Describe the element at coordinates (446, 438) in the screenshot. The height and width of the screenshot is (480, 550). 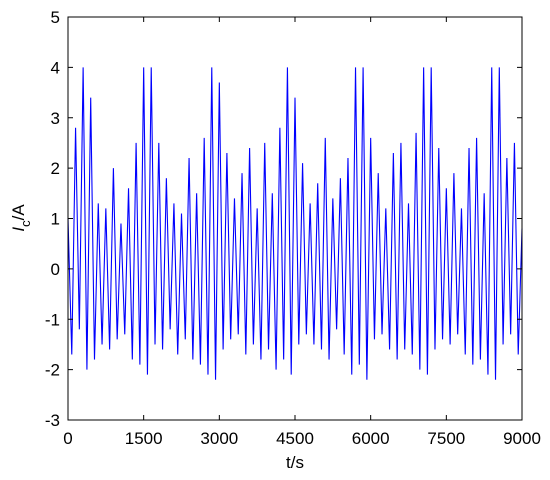
I see `x-tick-label: 7500` at that location.